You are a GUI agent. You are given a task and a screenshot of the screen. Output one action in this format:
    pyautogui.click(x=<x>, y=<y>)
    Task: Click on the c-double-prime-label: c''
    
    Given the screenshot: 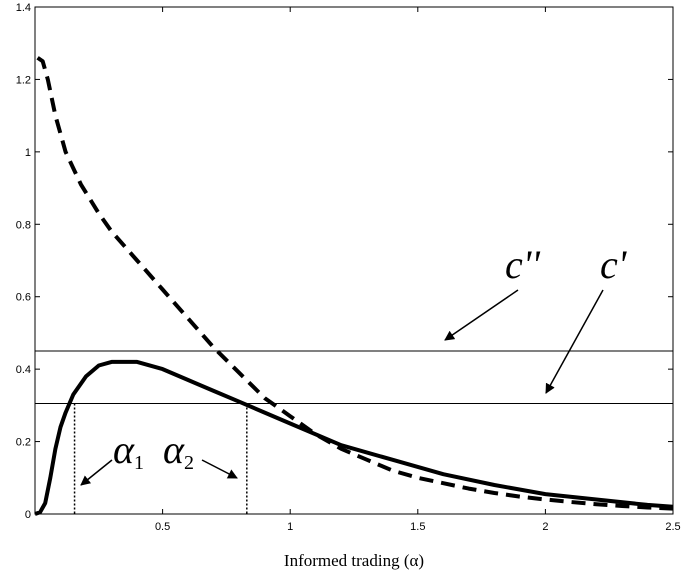 What is the action you would take?
    pyautogui.click(x=523, y=264)
    